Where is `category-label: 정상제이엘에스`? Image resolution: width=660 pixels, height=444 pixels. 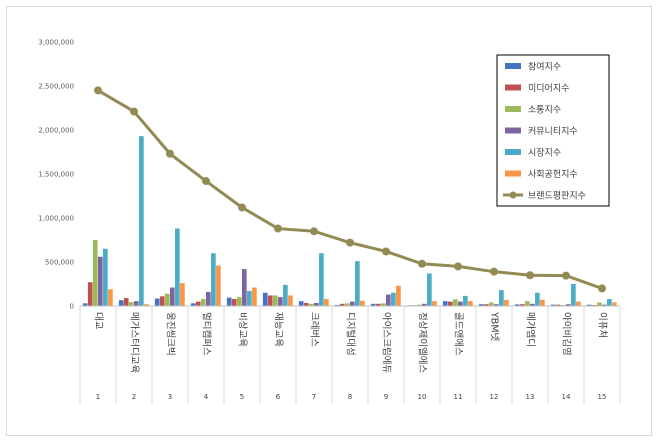
category-label: 정상제이엘에스 is located at coordinates (422, 342).